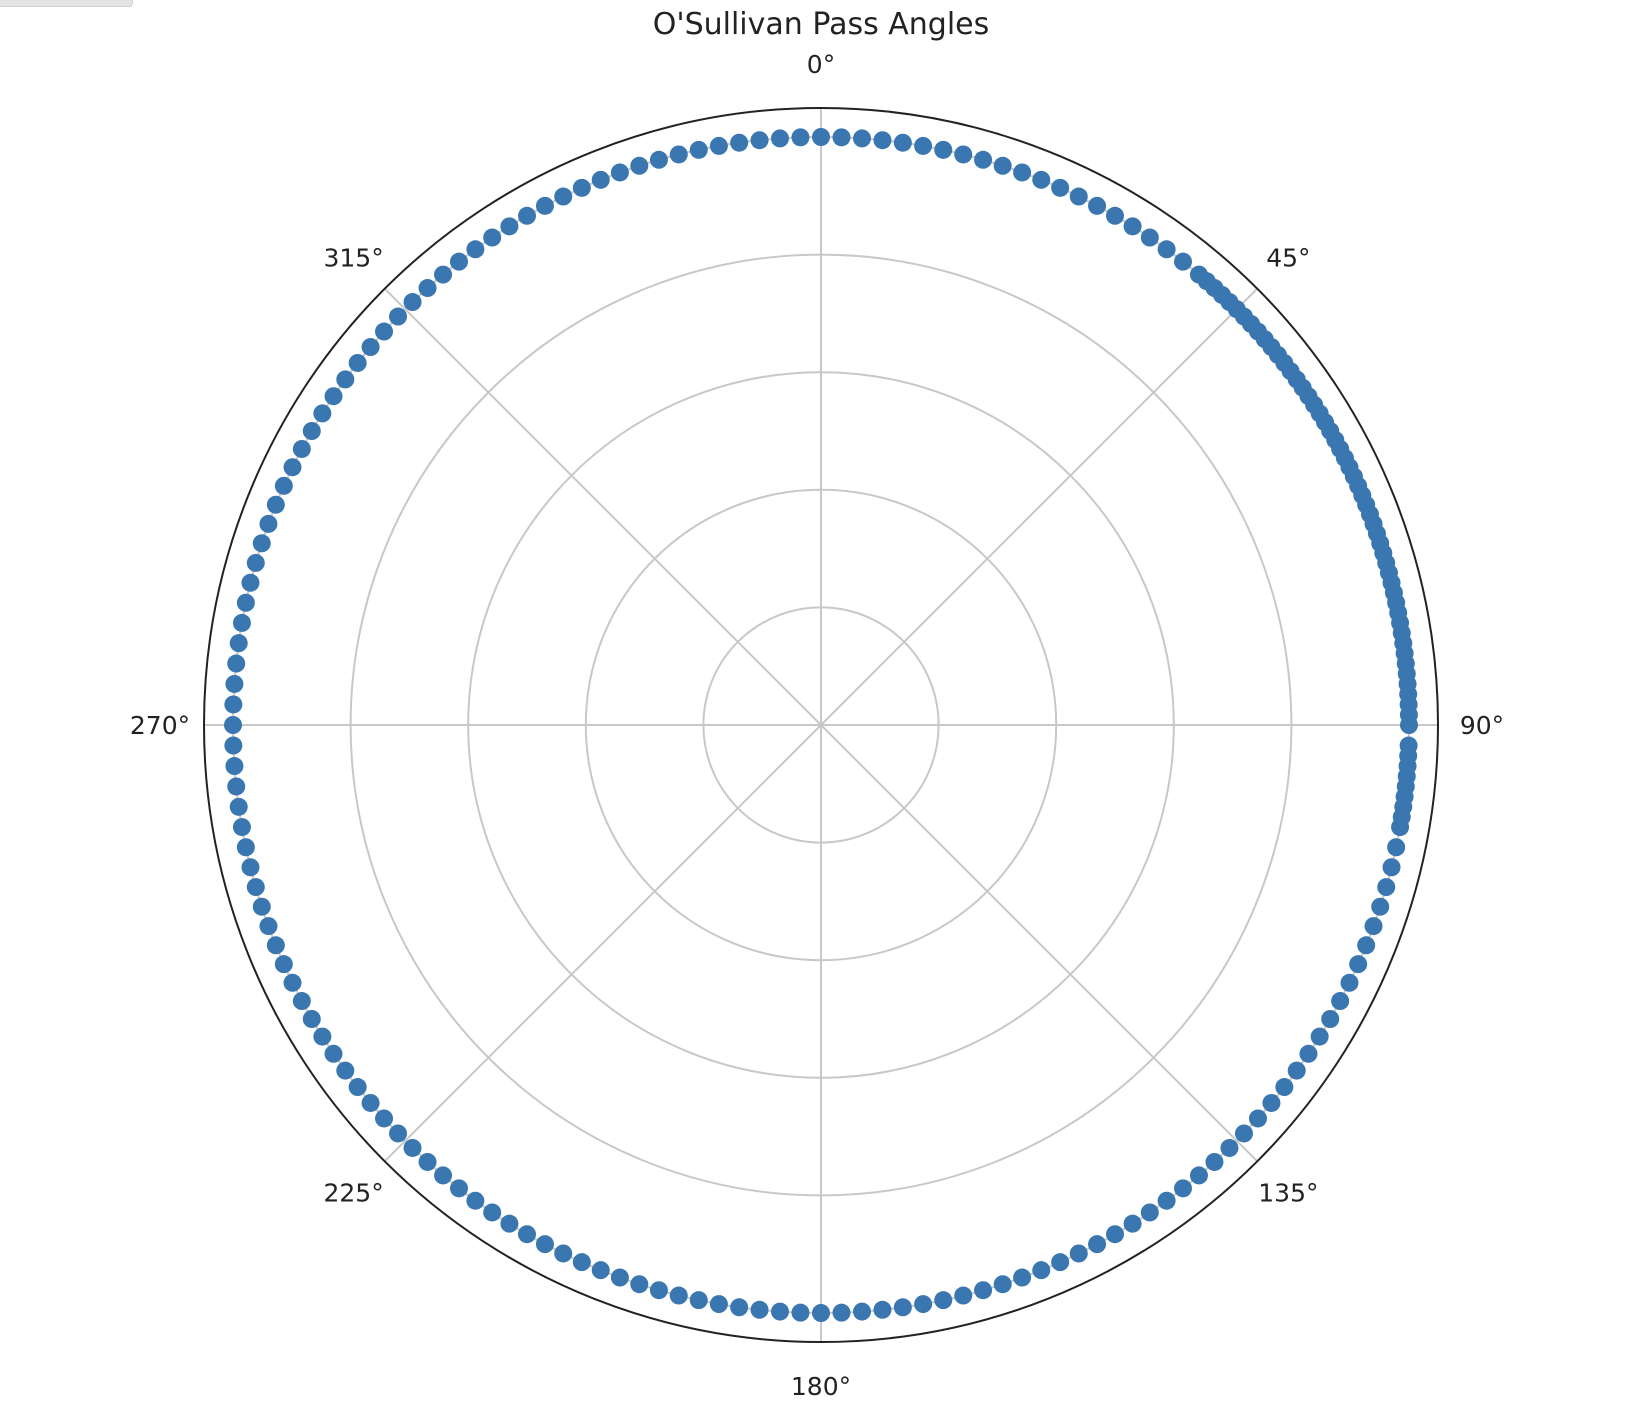 Image resolution: width=1642 pixels, height=1416 pixels. Describe the element at coordinates (1288, 258) in the screenshot. I see `angle-tick-label: 45°` at that location.